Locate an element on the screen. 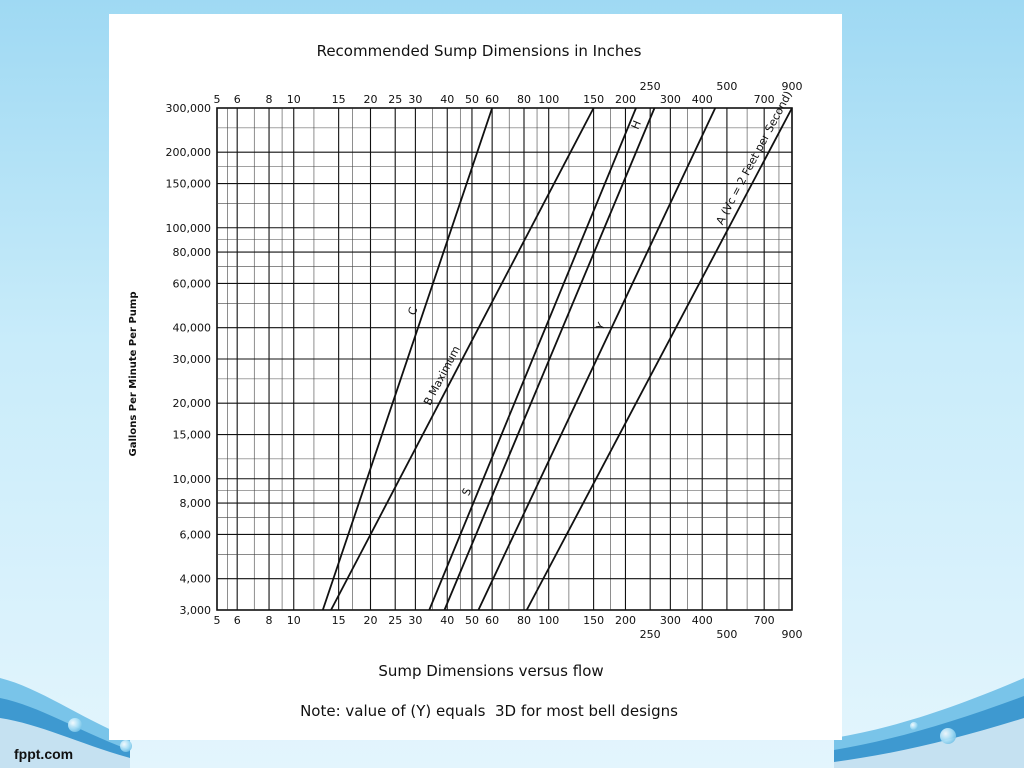  x-tick-label-bottom: 25 is located at coordinates (395, 620).